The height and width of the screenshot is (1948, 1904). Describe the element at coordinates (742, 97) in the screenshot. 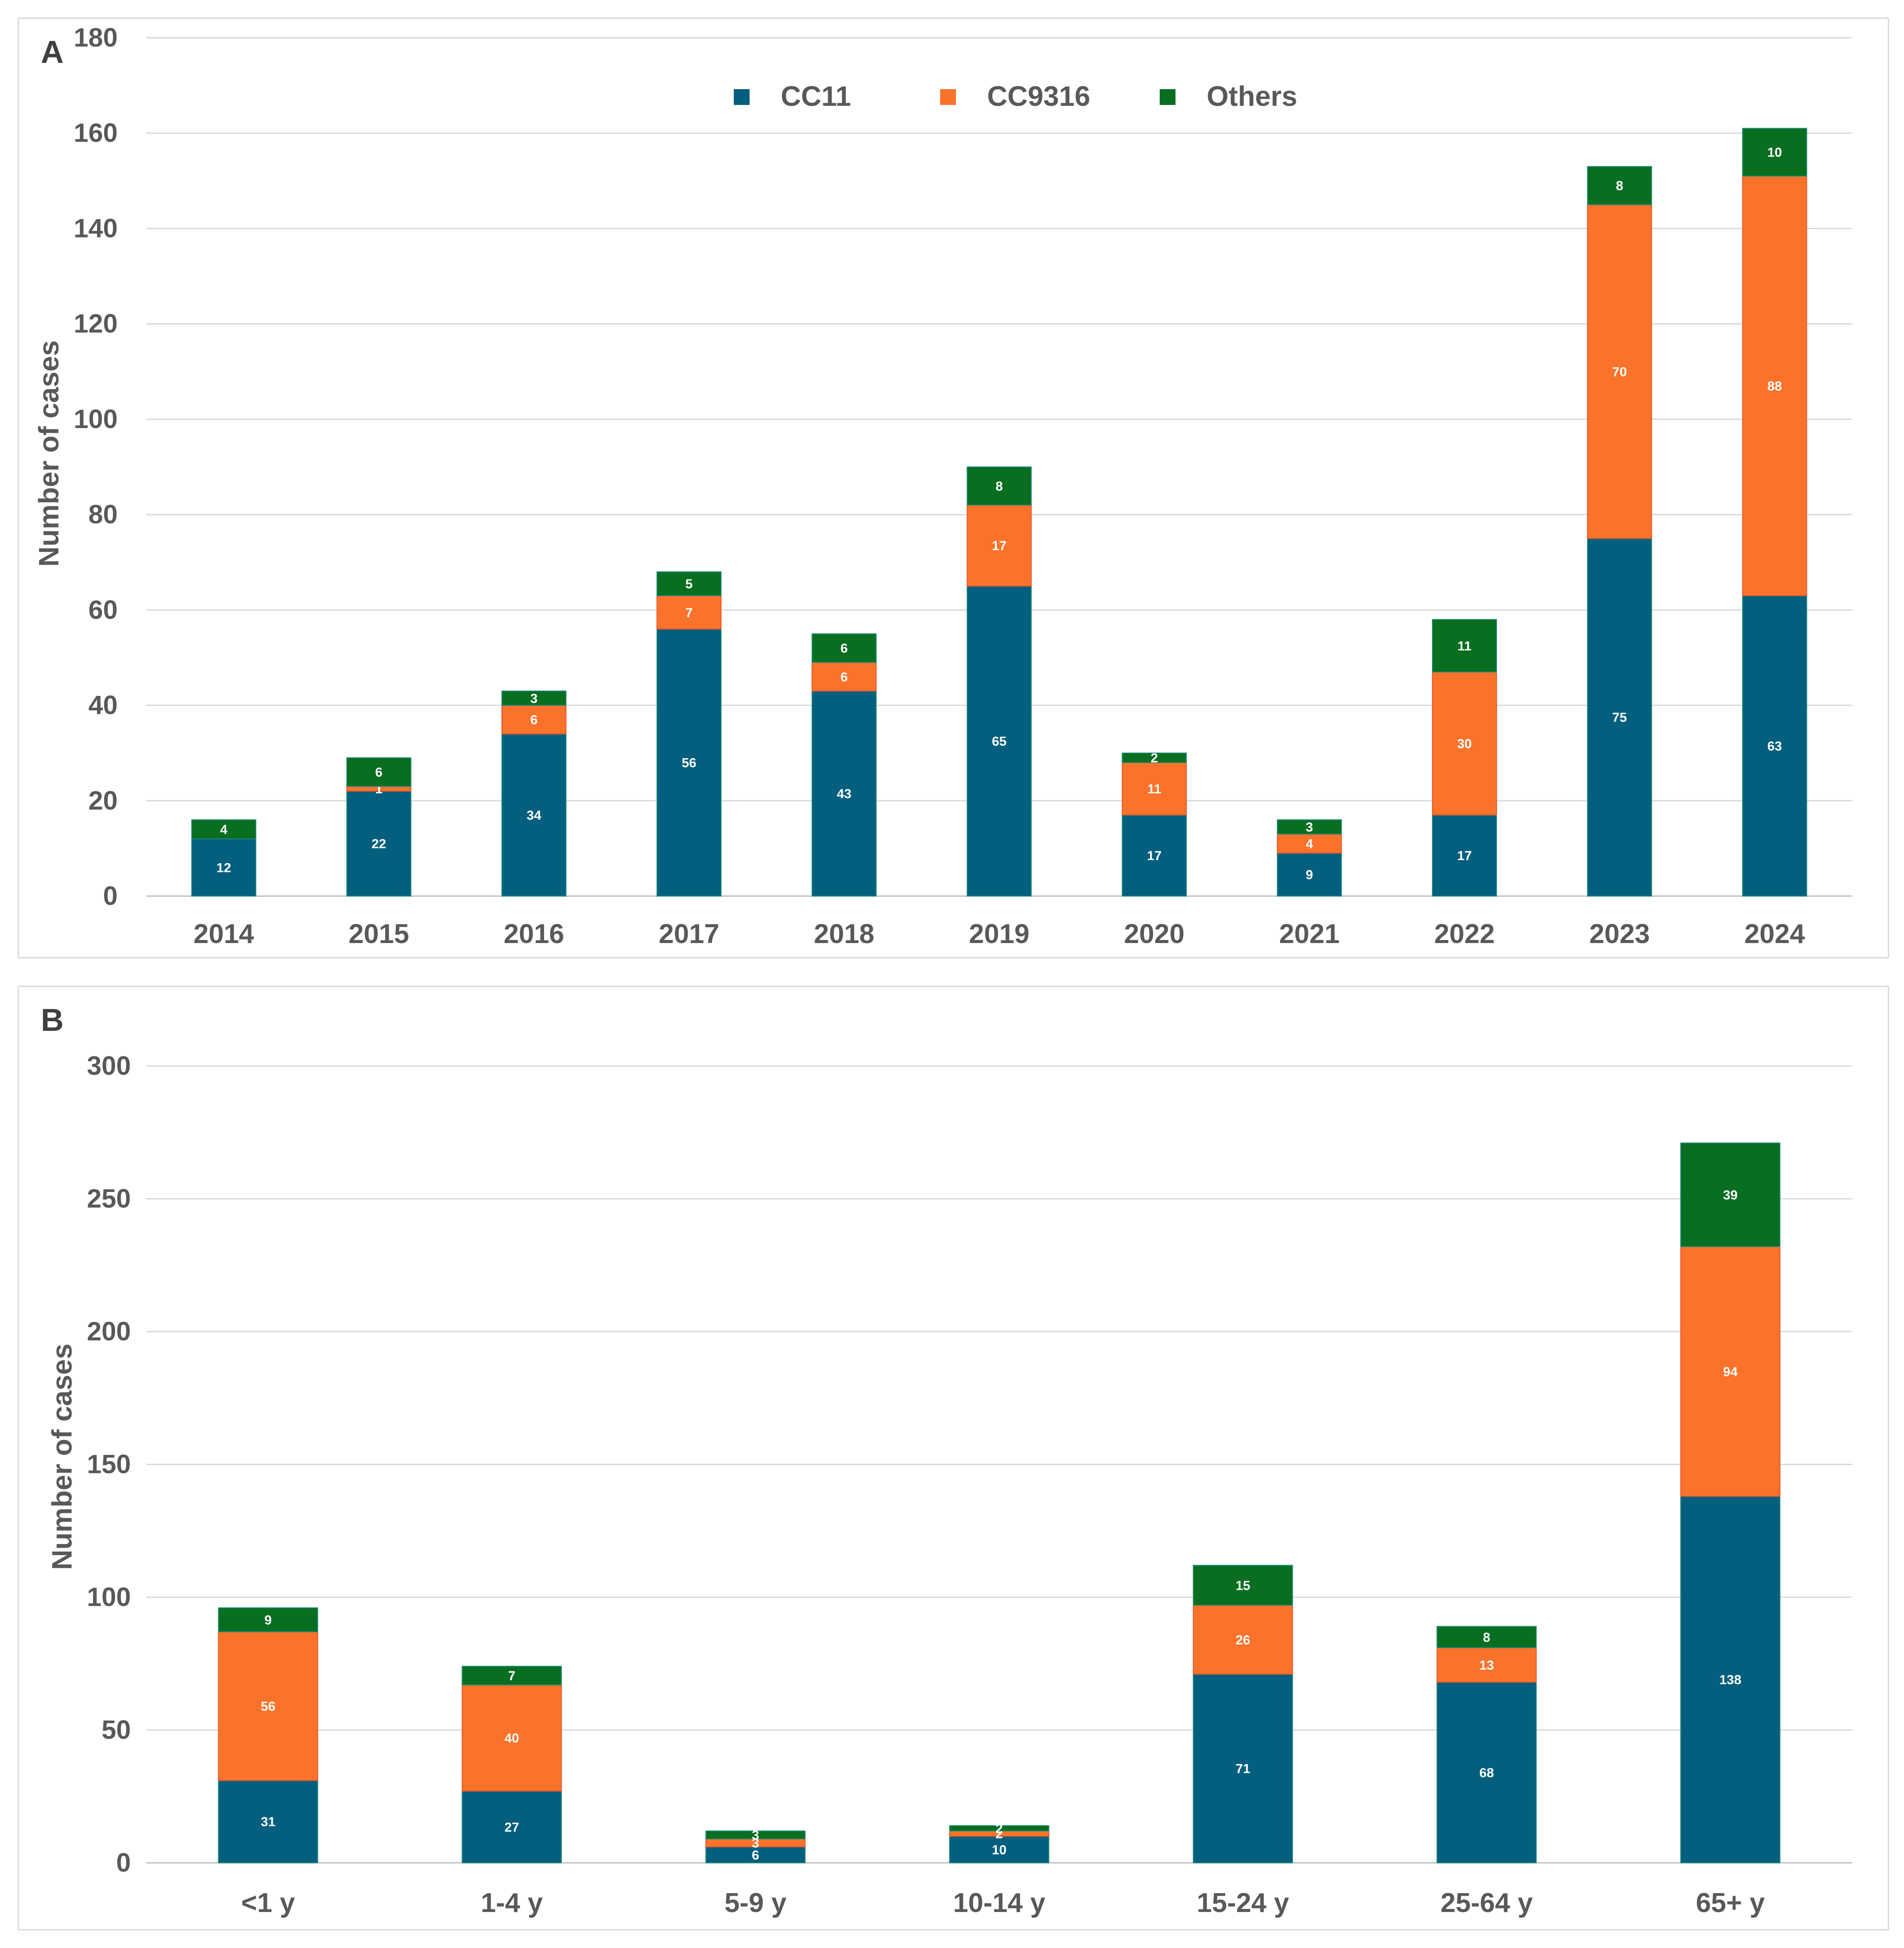

I see `legend-swatch-cc11` at that location.